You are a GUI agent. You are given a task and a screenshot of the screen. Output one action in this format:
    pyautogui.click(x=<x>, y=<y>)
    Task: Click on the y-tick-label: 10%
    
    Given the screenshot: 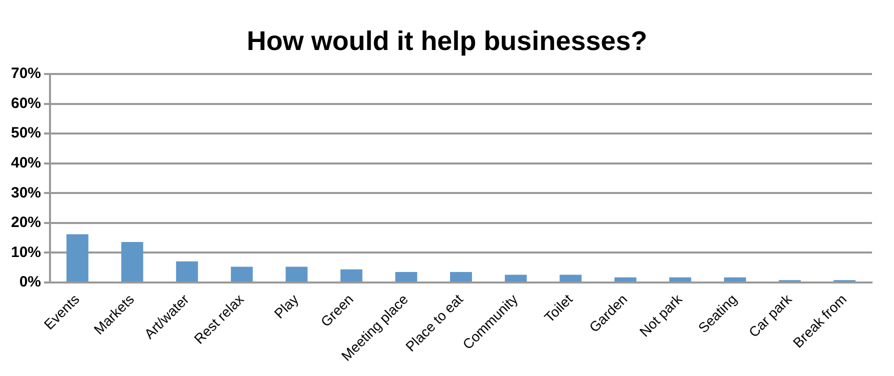 What is the action you would take?
    pyautogui.click(x=26, y=252)
    